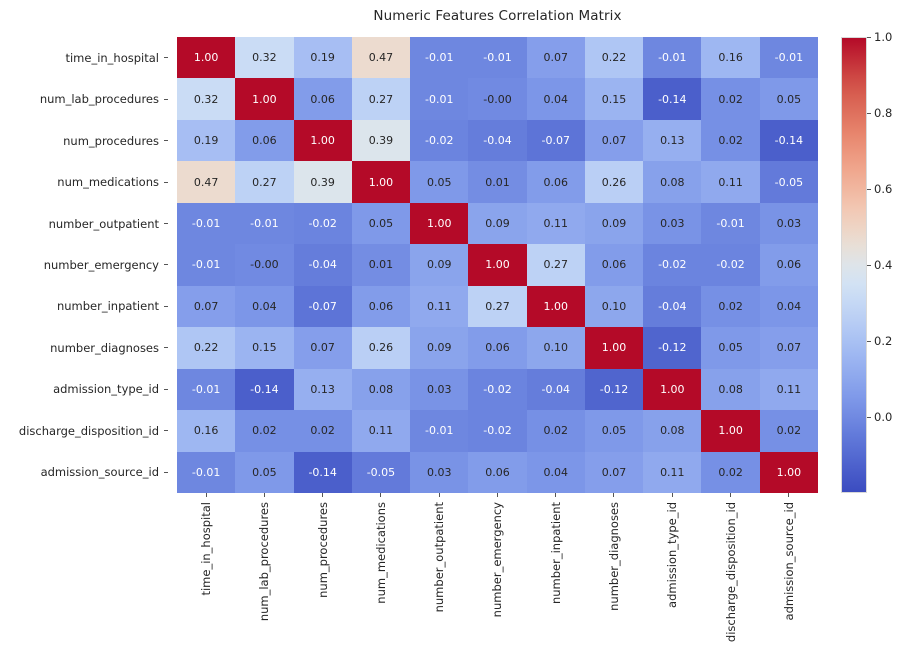 The width and height of the screenshot is (913, 649). I want to click on colorbar-gradient, so click(854, 265).